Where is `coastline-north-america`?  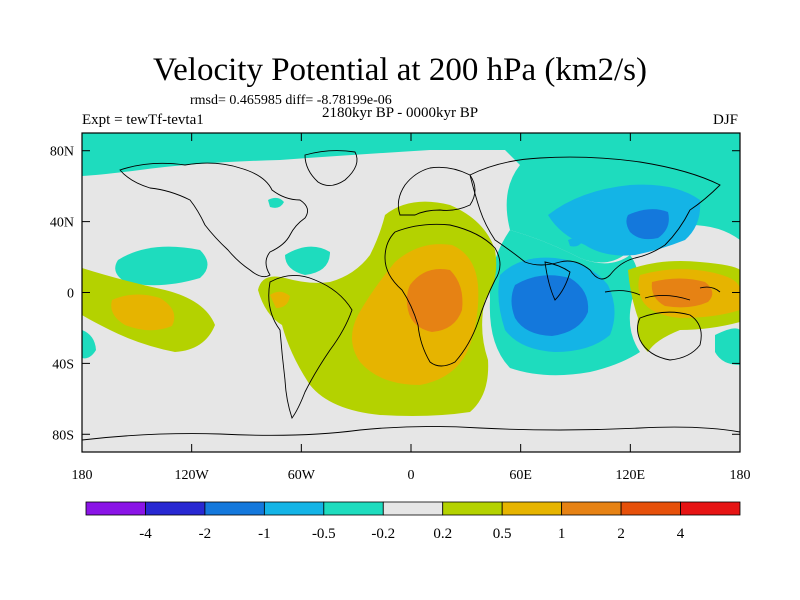
coastline-north-america is located at coordinates (214, 220).